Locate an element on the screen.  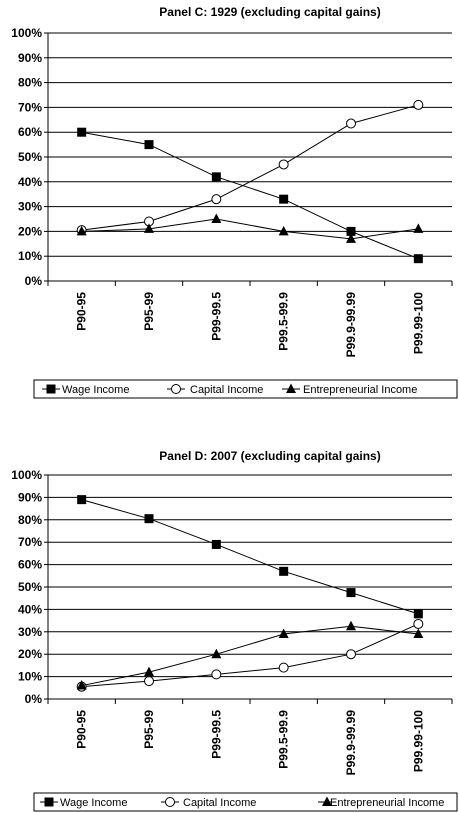
chart-title: Panel C: 1929 (excluding capital gains) is located at coordinates (269, 12).